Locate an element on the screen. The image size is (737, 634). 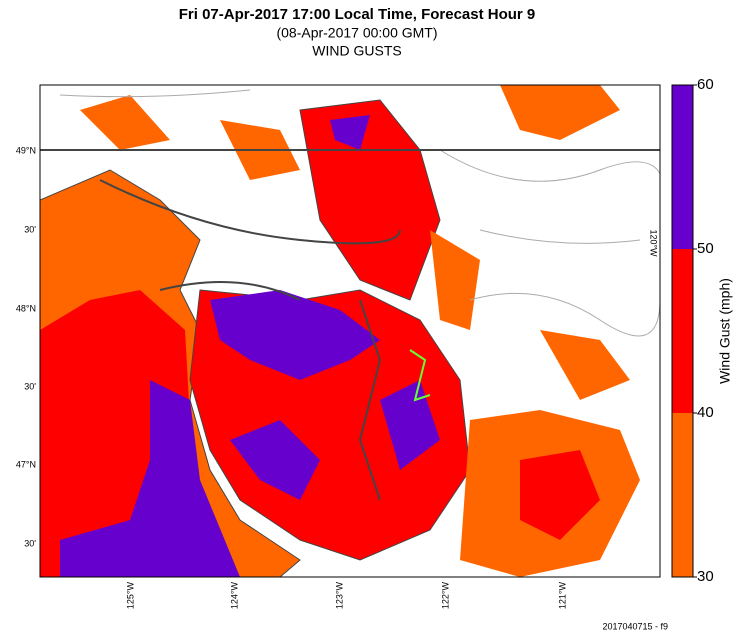
subtitle: (08-Apr-2017 00:00 GMT) is located at coordinates (356, 33).